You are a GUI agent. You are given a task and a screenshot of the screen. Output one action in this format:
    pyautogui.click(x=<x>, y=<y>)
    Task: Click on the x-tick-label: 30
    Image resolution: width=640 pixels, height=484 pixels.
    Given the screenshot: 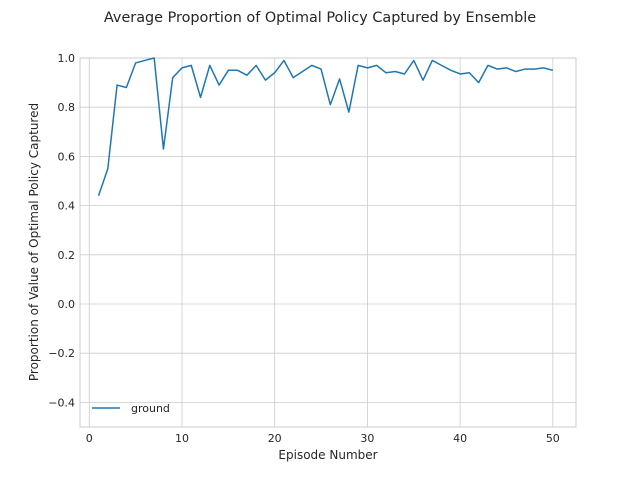 What is the action you would take?
    pyautogui.click(x=367, y=438)
    